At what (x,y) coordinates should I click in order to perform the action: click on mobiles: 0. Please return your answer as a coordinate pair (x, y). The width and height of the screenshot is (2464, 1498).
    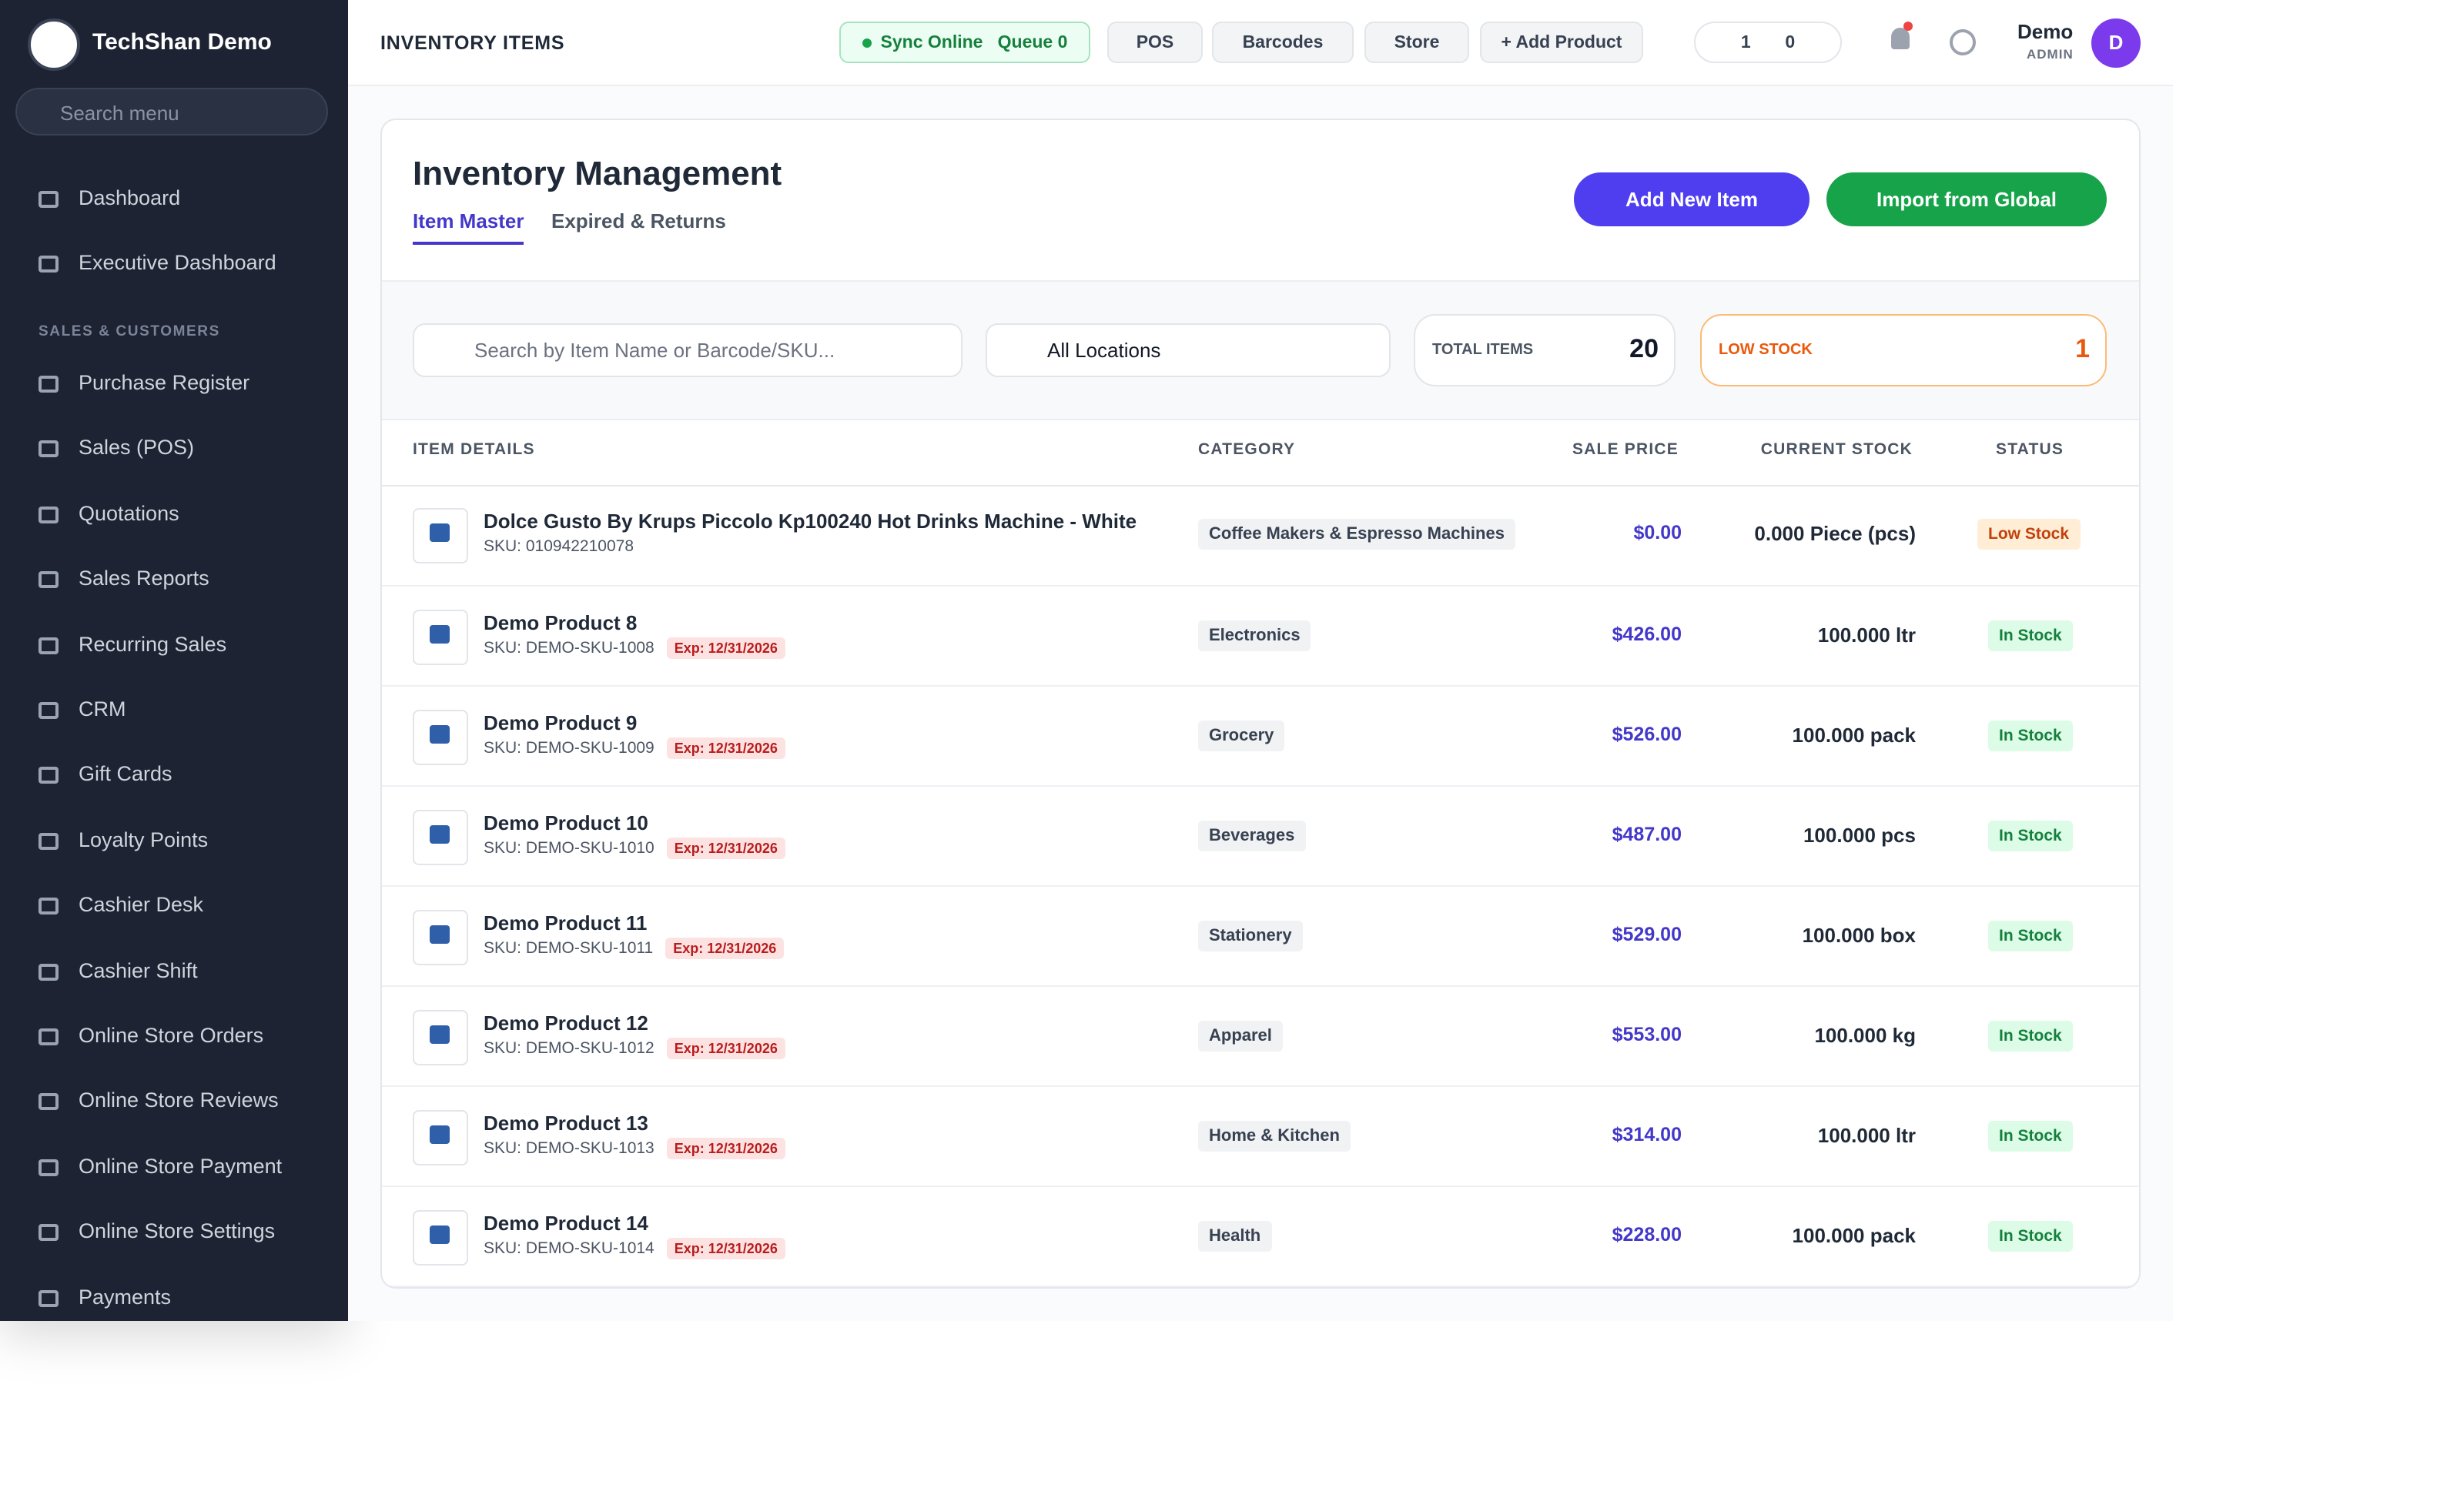
    Looking at the image, I should click on (1790, 43).